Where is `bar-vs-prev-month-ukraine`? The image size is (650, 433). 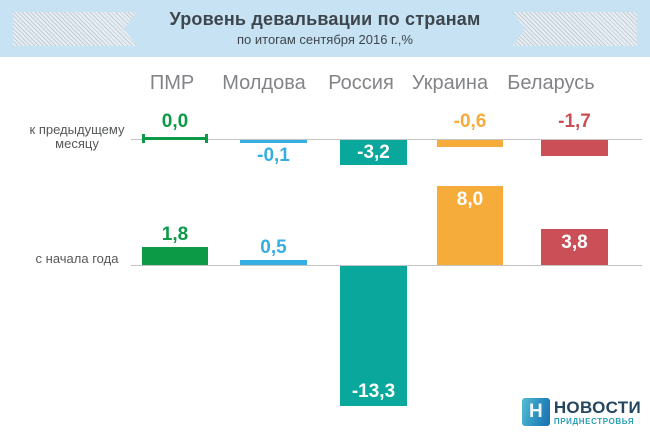 bar-vs-prev-month-ukraine is located at coordinates (470, 143).